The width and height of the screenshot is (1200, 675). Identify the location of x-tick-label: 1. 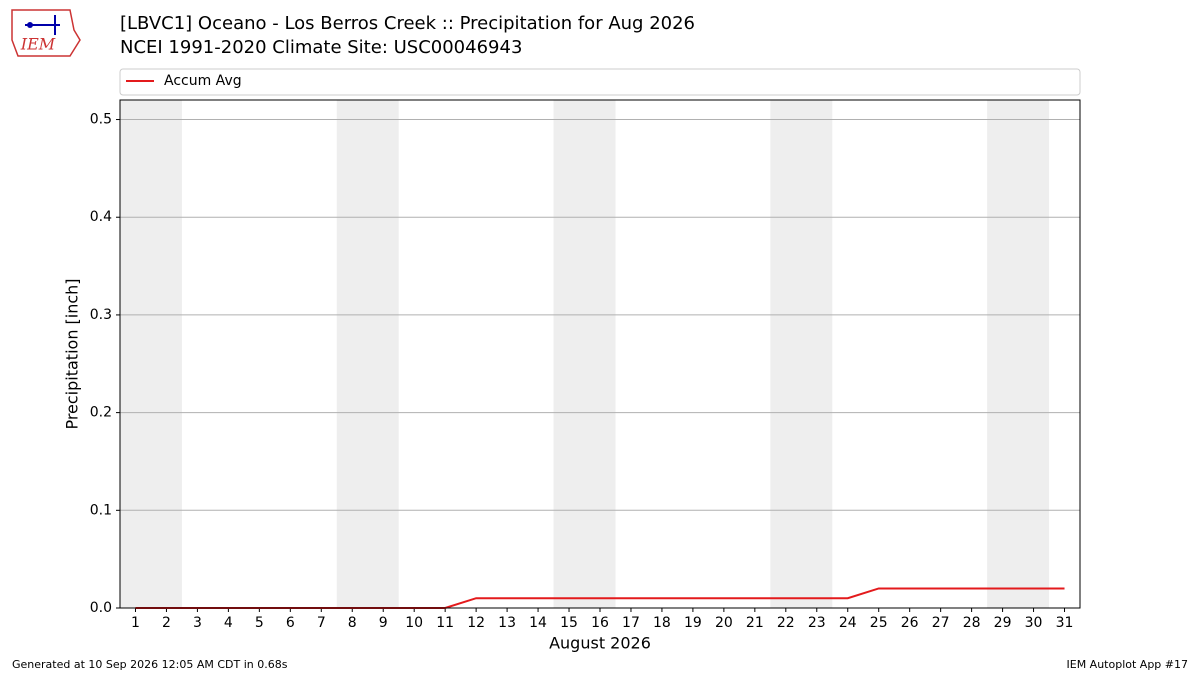
(135, 623).